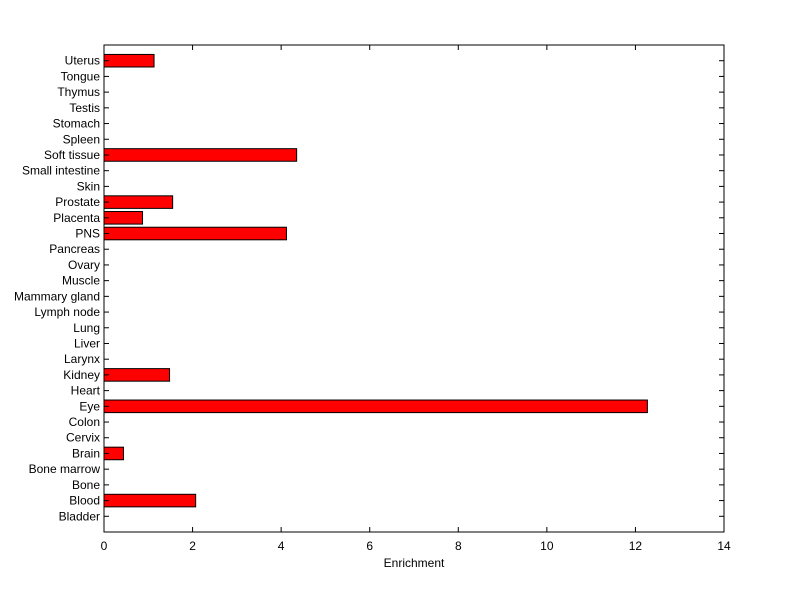  I want to click on x-tick-label: 12, so click(636, 546).